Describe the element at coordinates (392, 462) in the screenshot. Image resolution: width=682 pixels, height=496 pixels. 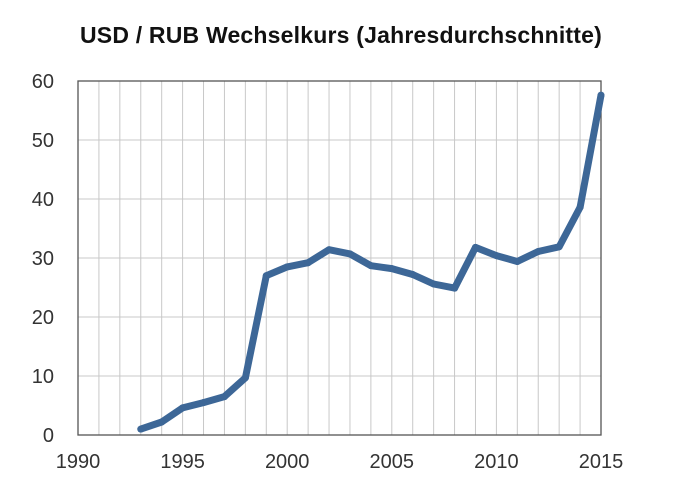
I see `x-tick-label: 2005` at that location.